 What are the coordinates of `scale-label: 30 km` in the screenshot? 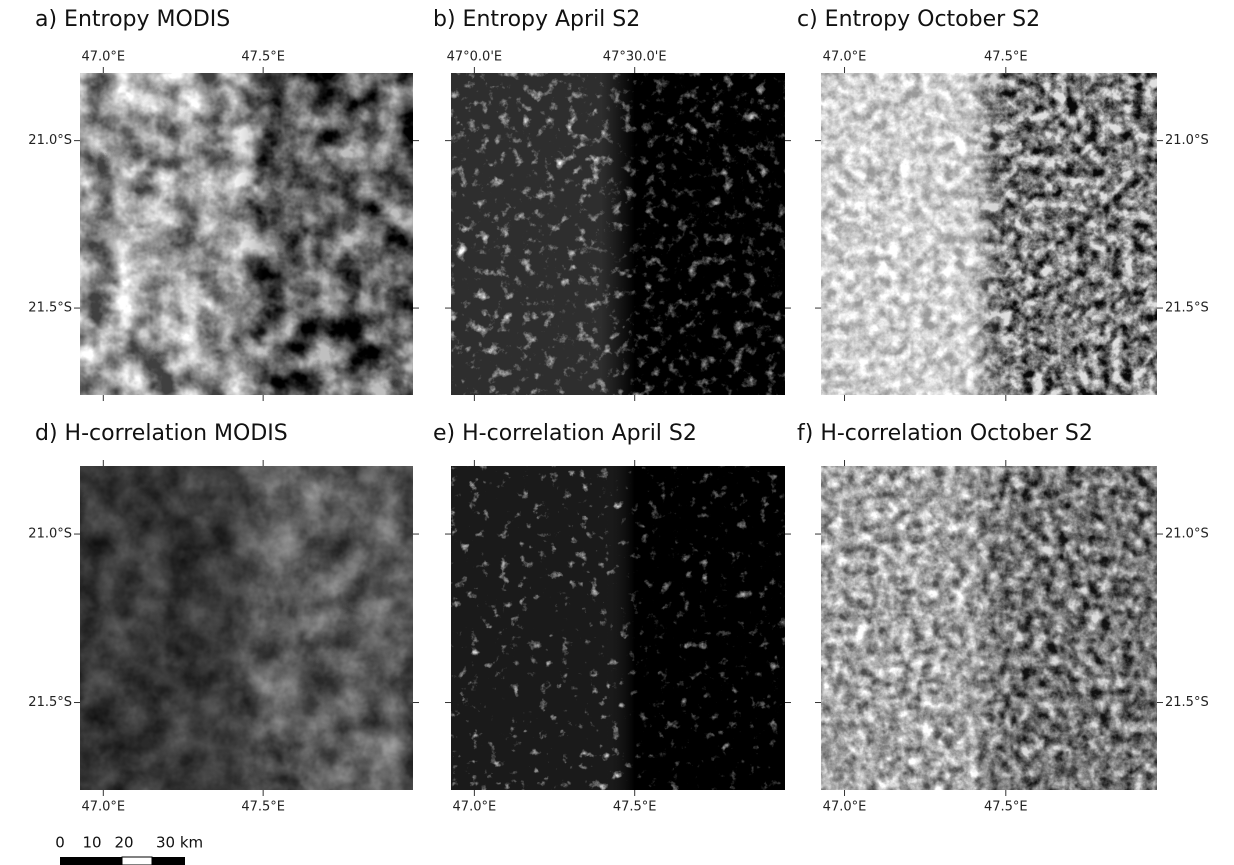 It's located at (179, 843).